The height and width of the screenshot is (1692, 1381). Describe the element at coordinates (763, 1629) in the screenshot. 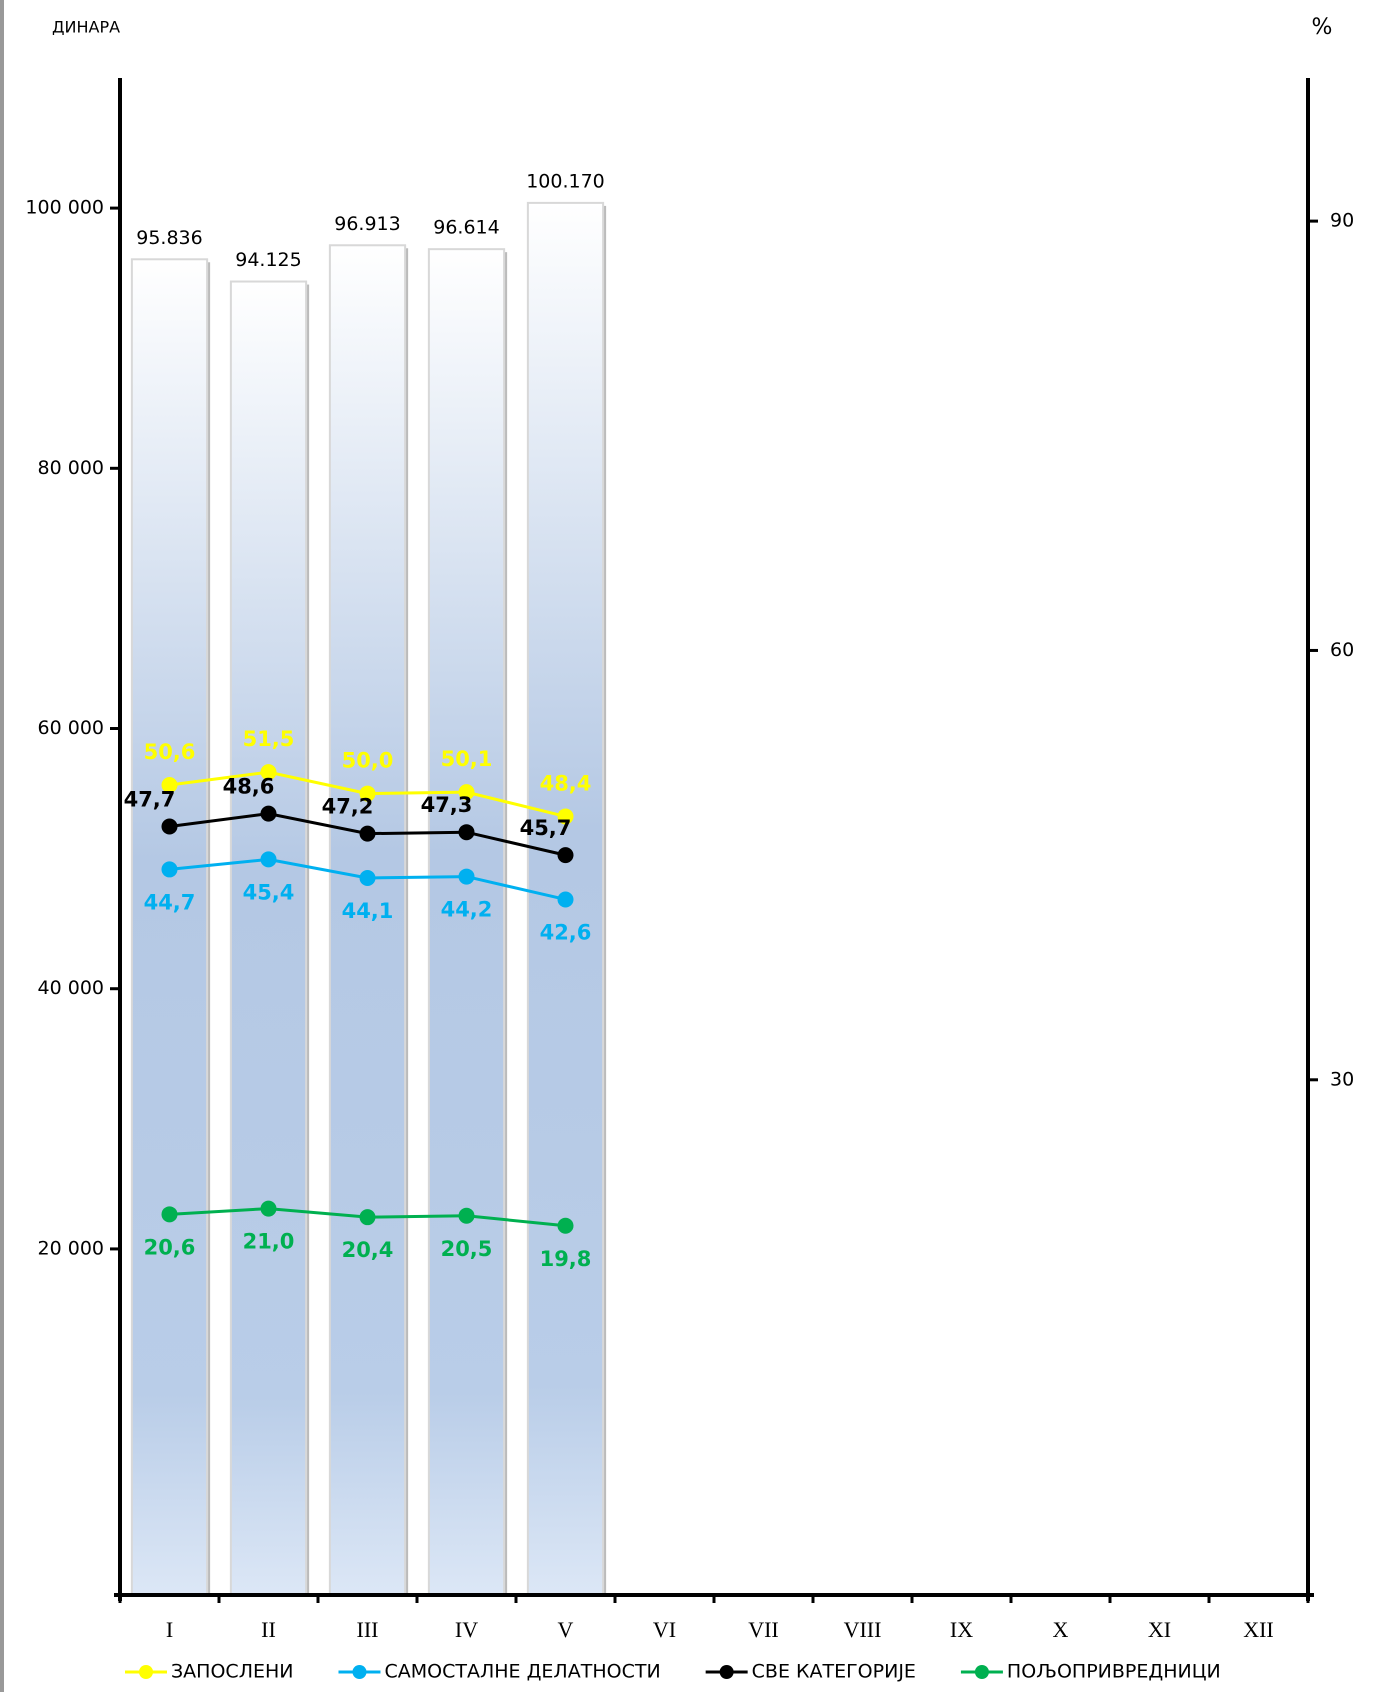

I see `x-tick-label: VII` at that location.